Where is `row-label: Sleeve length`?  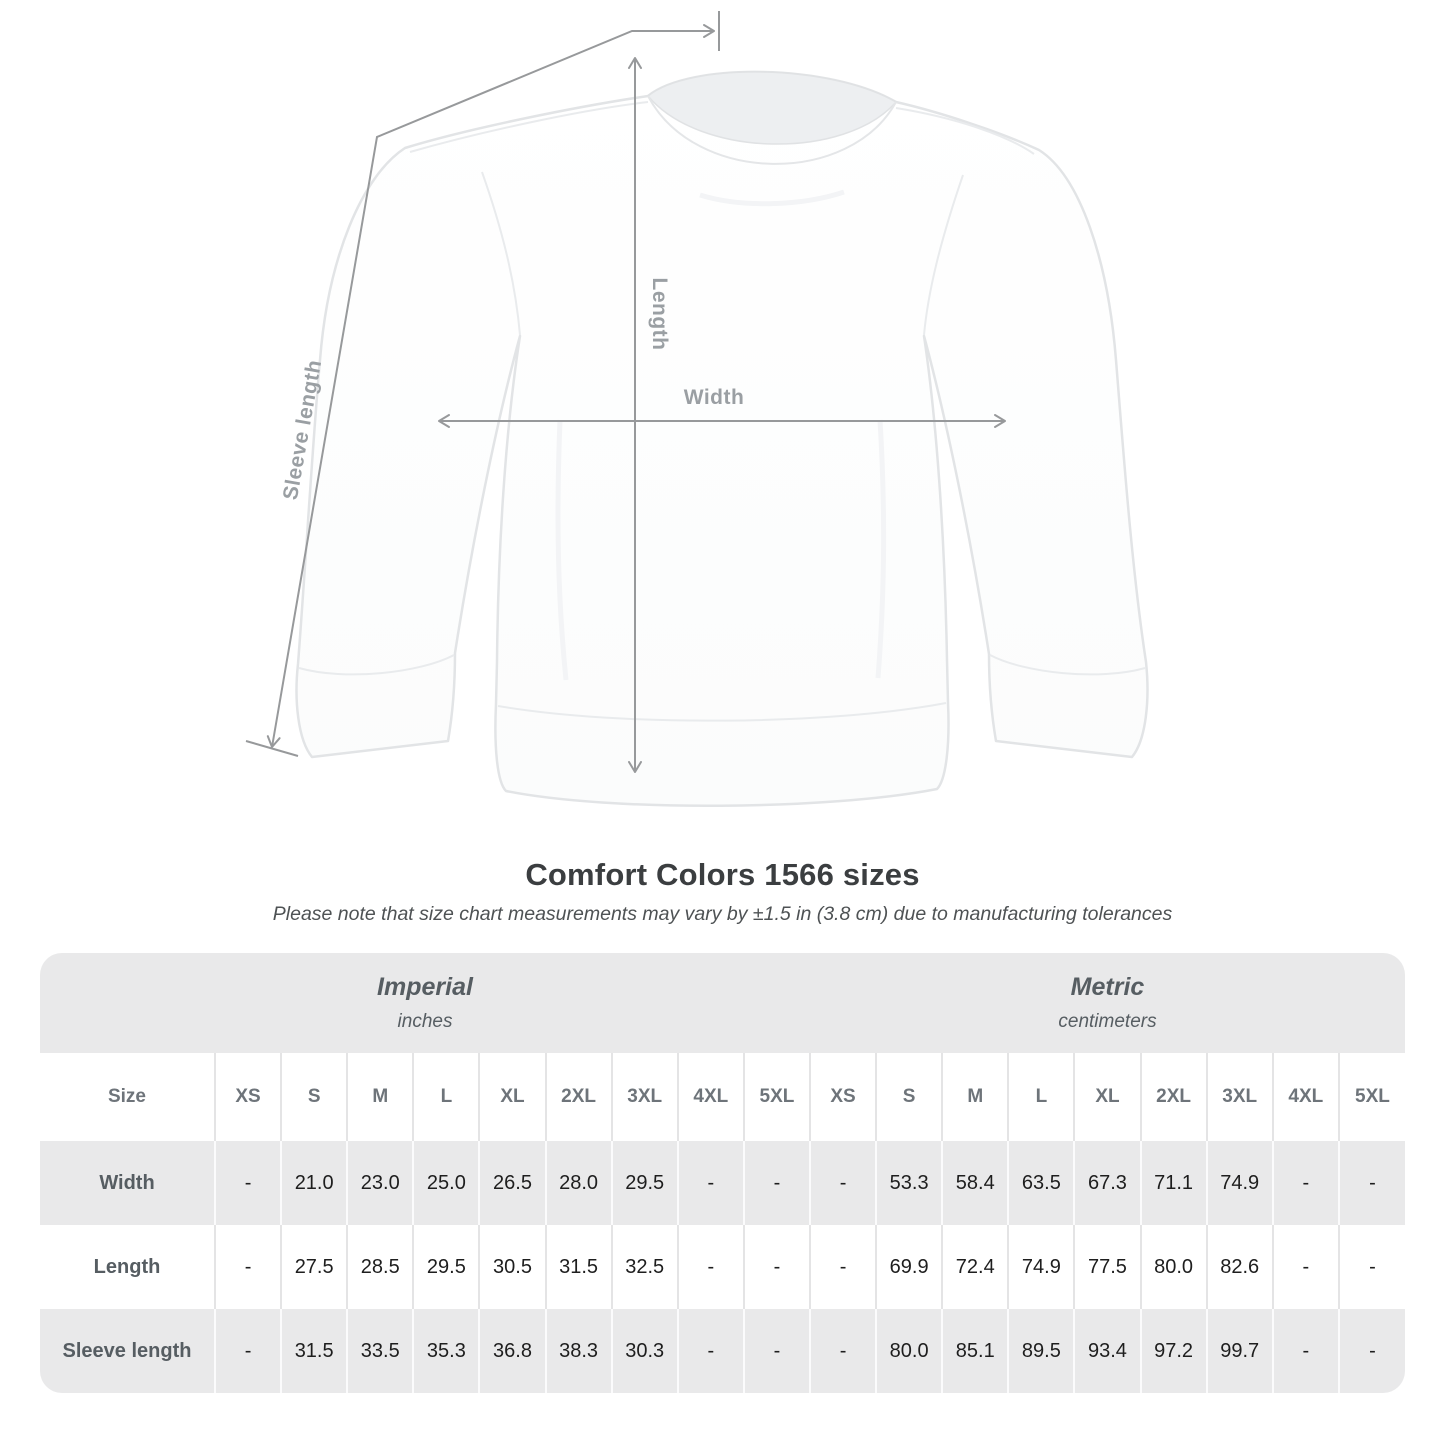 row-label: Sleeve length is located at coordinates (127, 1351).